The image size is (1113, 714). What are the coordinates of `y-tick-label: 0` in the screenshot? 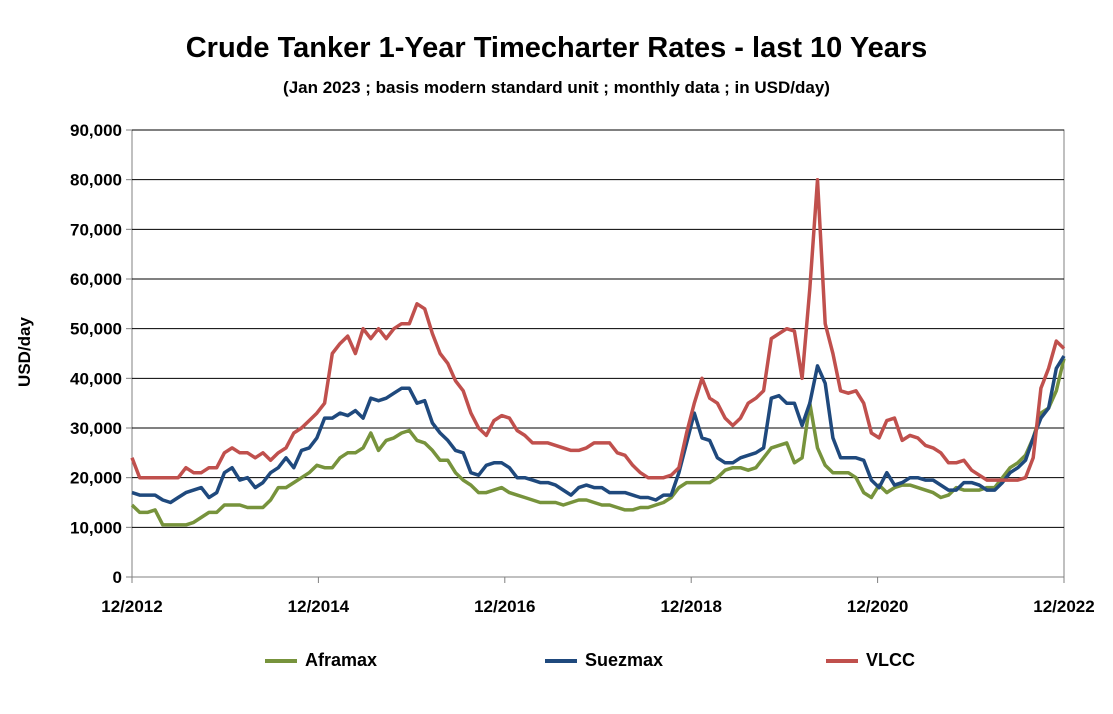 It's located at (117, 577).